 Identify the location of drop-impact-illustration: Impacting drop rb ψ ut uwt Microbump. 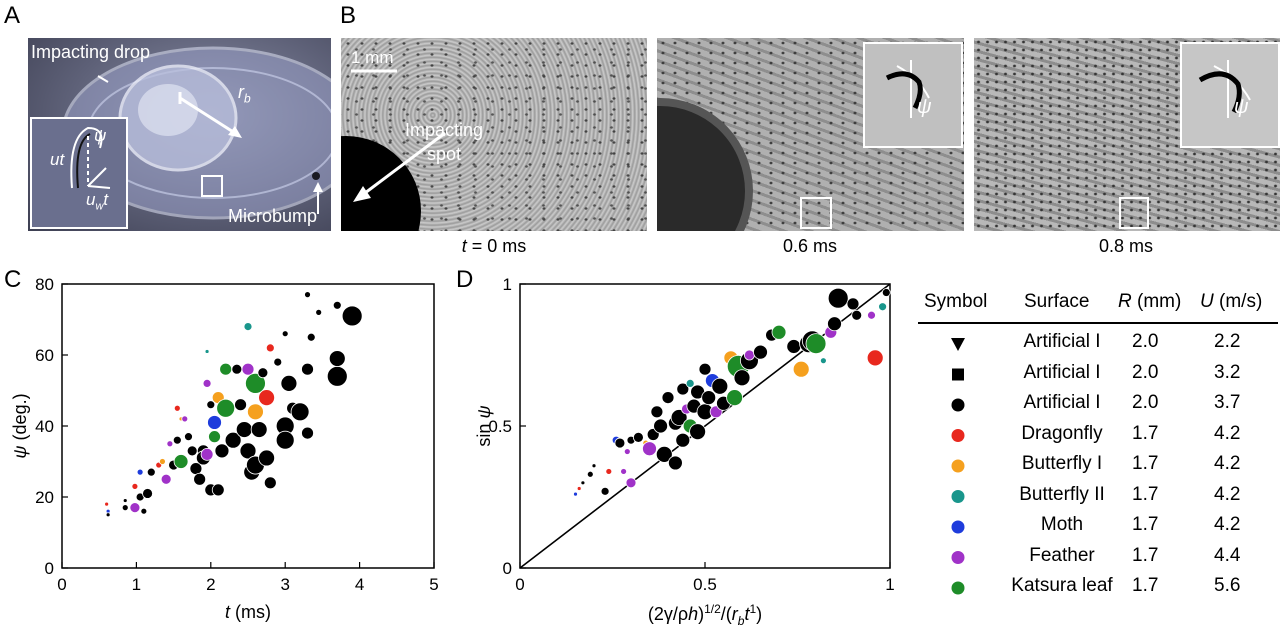
(179, 134).